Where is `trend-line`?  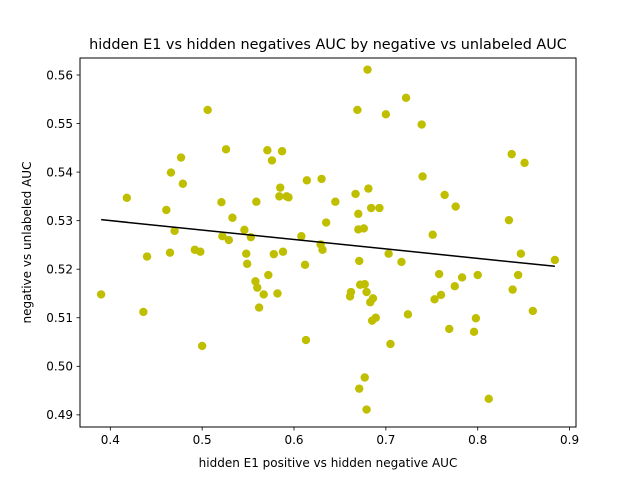
trend-line is located at coordinates (328, 243).